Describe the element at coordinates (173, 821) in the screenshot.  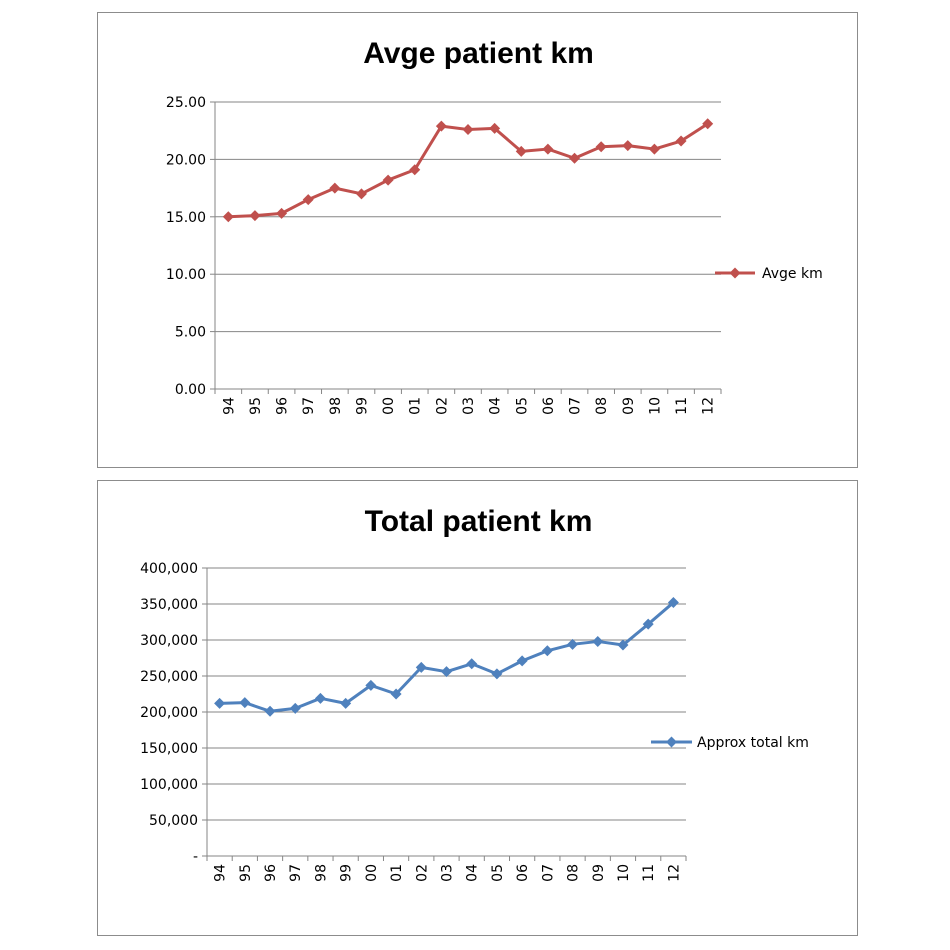
I see `y-tick-label: 50,000` at that location.